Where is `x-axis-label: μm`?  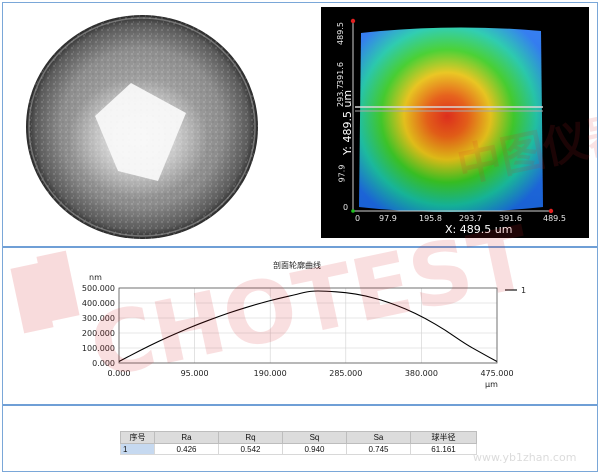 x-axis-label: μm is located at coordinates (491, 384).